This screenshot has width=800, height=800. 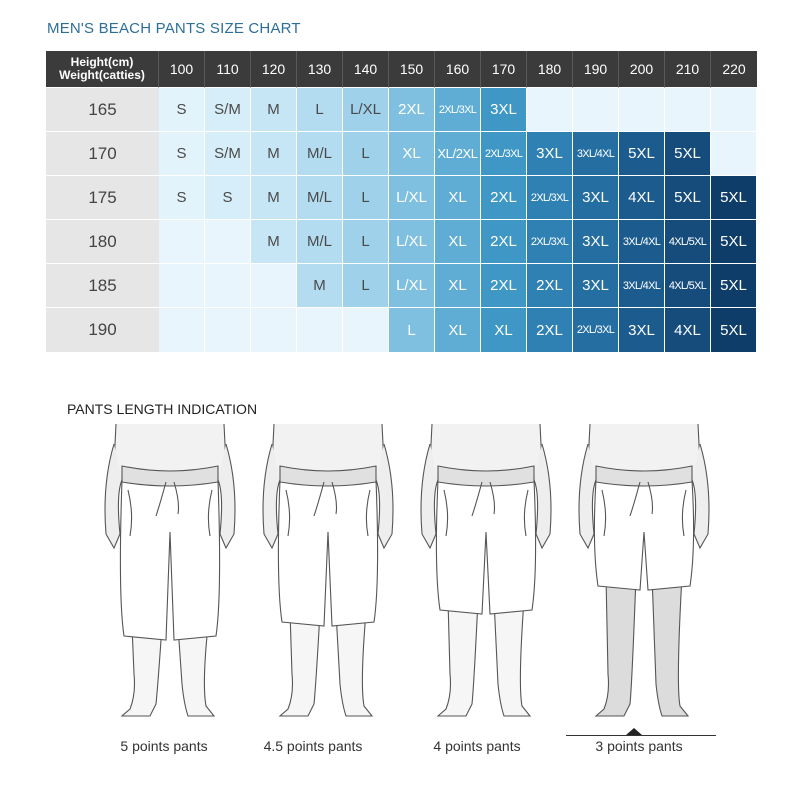 I want to click on figure-4-5-points, so click(x=328, y=573).